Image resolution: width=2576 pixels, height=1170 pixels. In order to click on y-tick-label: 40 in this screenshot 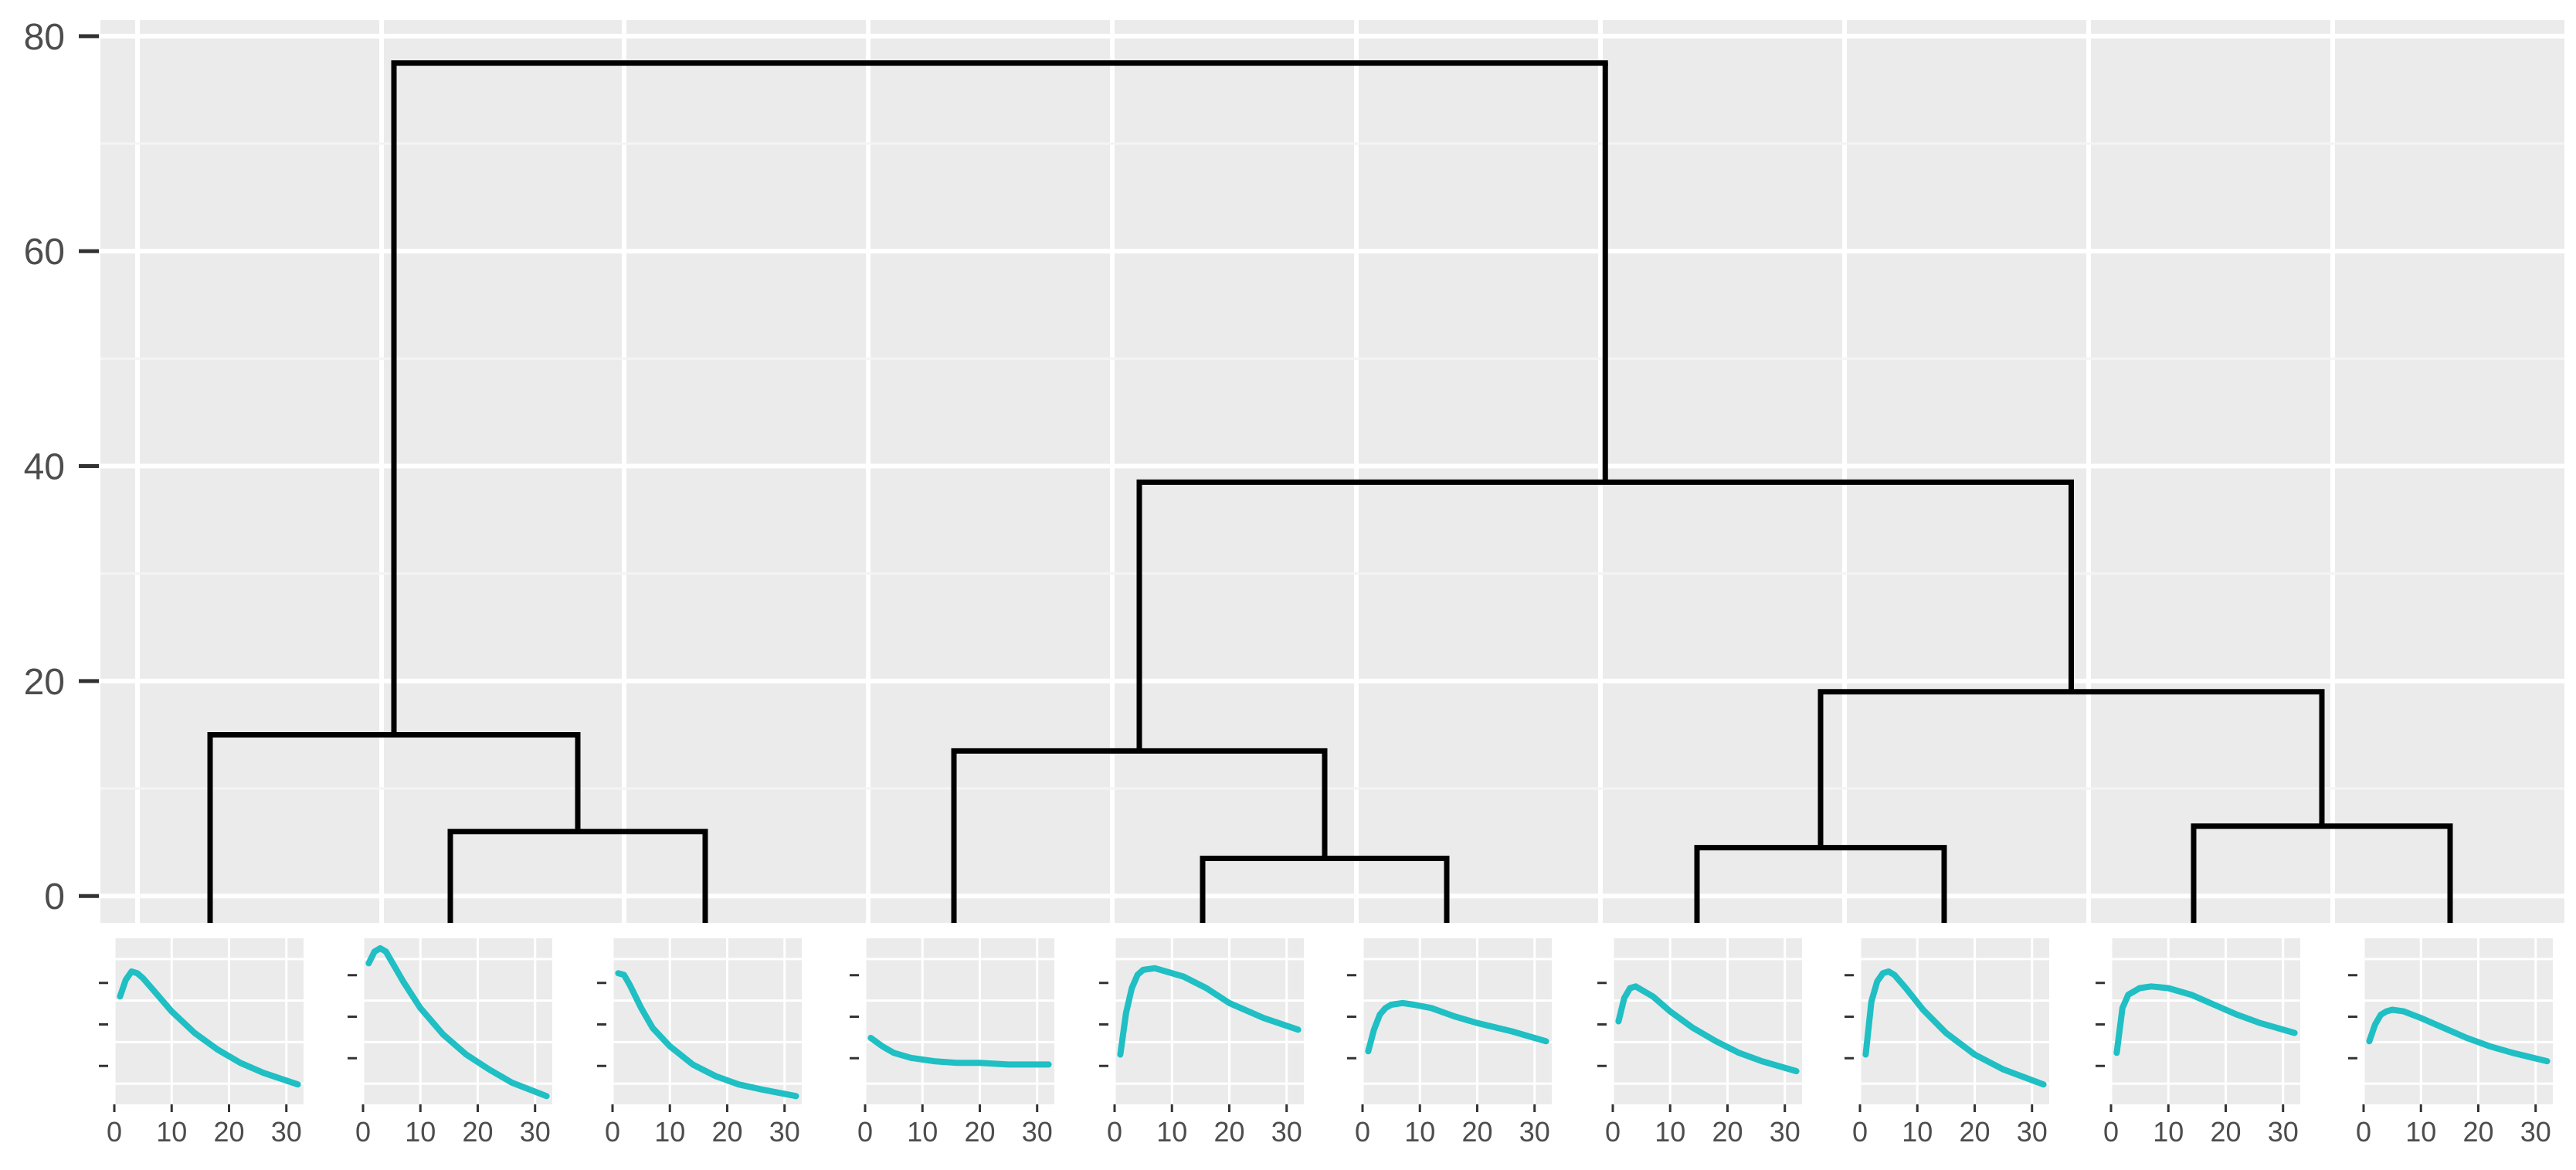, I will do `click(44, 467)`.